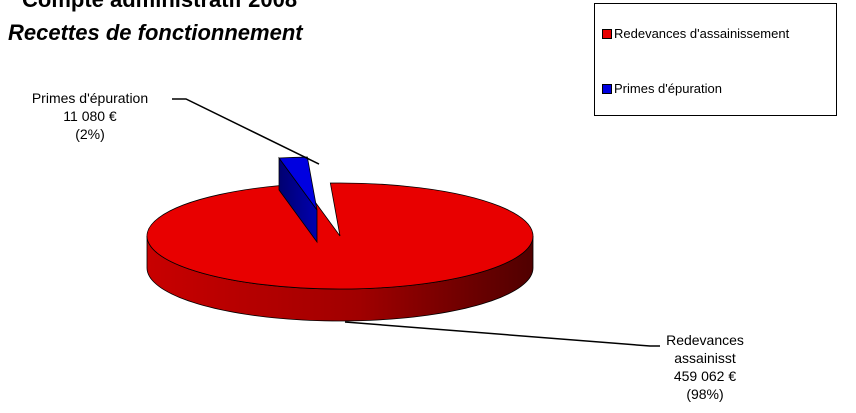 The width and height of the screenshot is (856, 413). I want to click on data-label-redevances: Redevances assainisst 459 062 € (98%), so click(705, 367).